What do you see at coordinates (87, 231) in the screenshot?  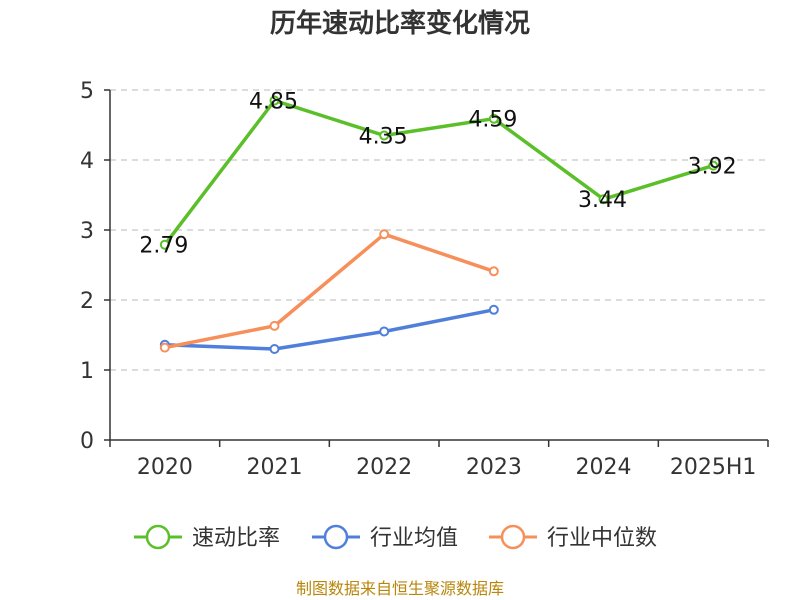 I see `y-tick-label: 3` at bounding box center [87, 231].